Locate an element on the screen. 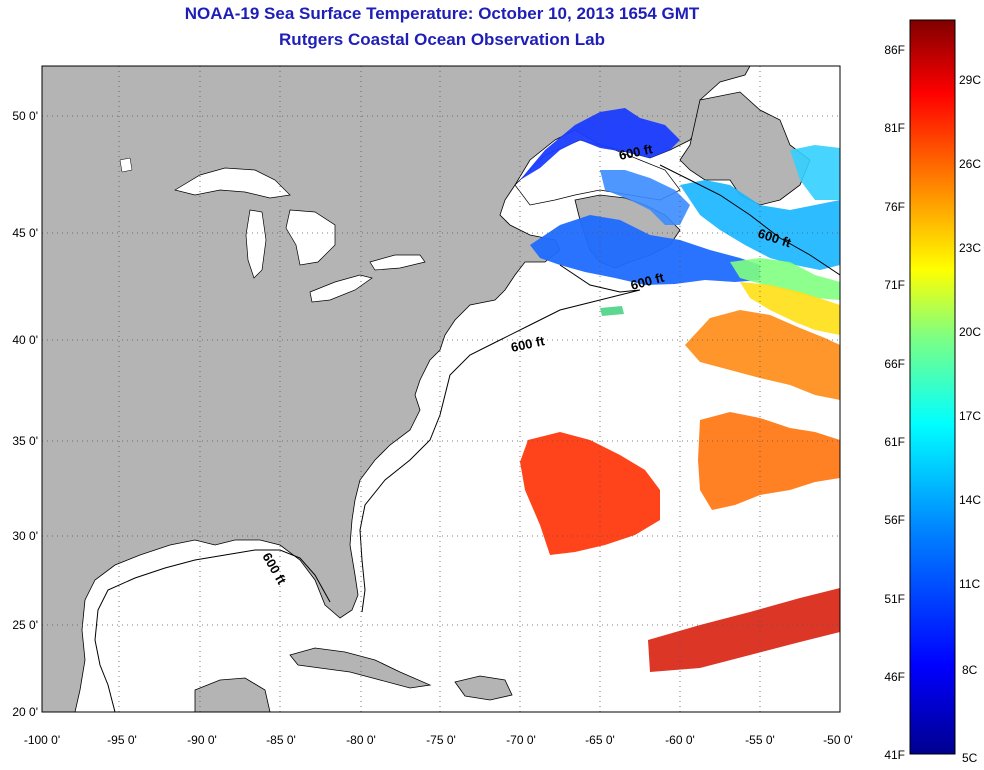 This screenshot has width=984, height=770. lat-label-45: 45 0' is located at coordinates (25, 233).